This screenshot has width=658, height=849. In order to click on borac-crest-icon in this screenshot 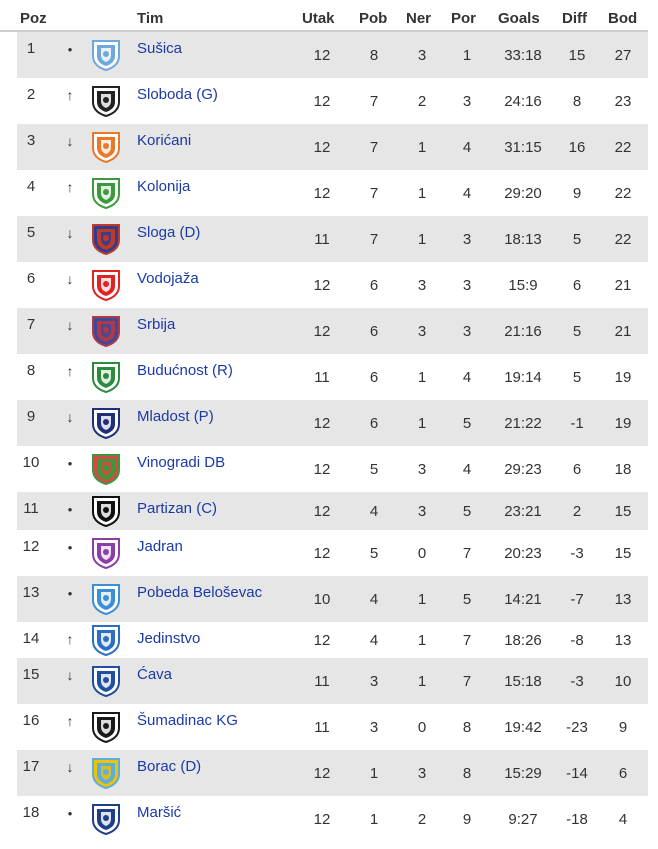, I will do `click(106, 773)`.